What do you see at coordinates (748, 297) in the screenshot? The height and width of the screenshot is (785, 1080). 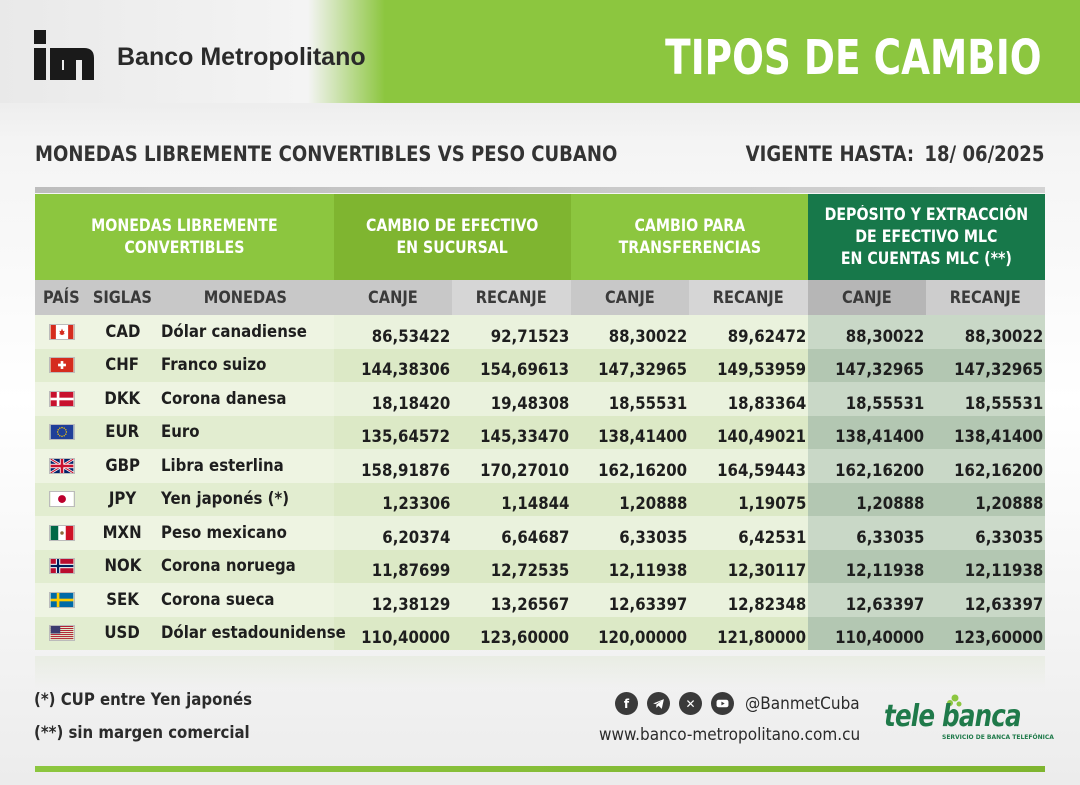 I see `col-transfer-recanje: RECANJE` at bounding box center [748, 297].